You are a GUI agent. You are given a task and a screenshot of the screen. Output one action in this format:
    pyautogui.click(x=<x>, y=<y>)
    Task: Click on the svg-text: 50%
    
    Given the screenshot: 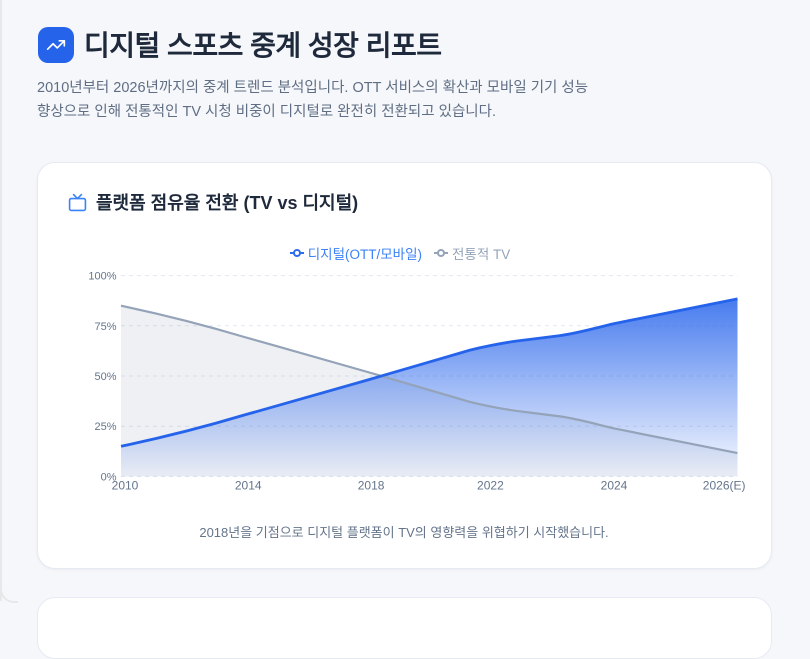 What is the action you would take?
    pyautogui.click(x=105, y=377)
    